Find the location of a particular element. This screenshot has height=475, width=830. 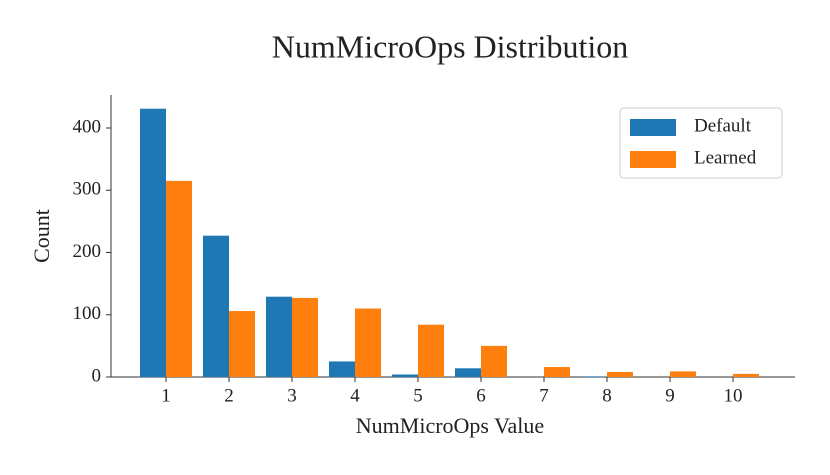

y-tick-label: 0 is located at coordinates (97, 375).